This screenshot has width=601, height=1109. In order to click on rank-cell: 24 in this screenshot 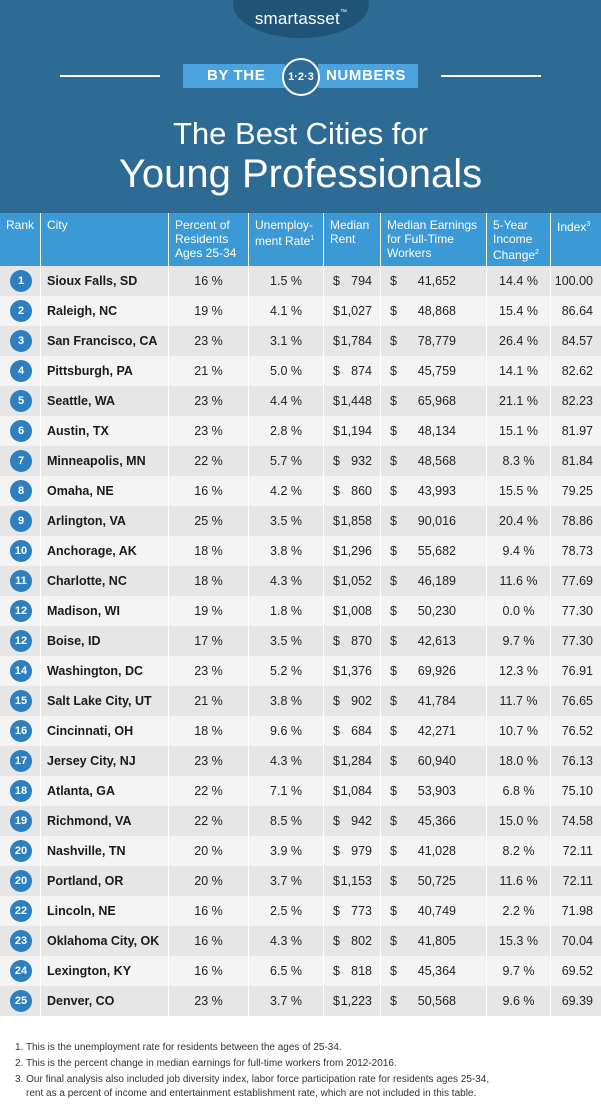, I will do `click(20, 971)`.